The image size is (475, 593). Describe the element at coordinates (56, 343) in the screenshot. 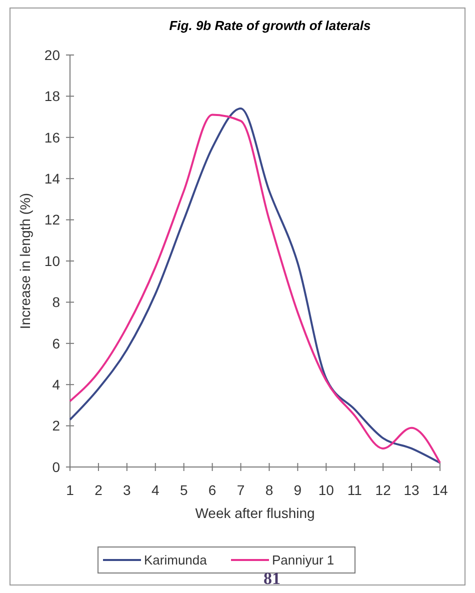

I see `y-tick-label: 6` at that location.